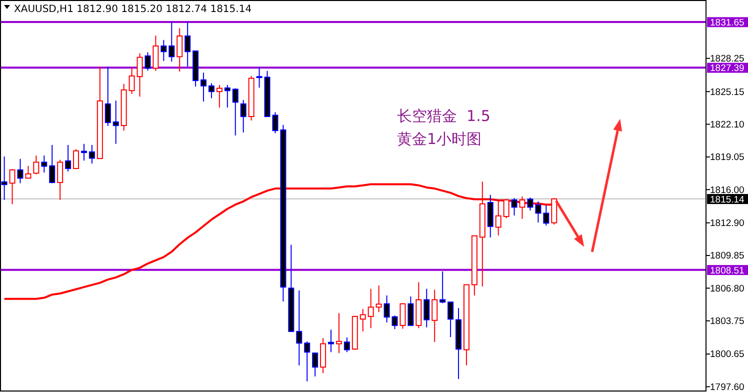 The image size is (748, 392). What do you see at coordinates (727, 270) in the screenshot?
I see `ref-line-label: 1808.51` at bounding box center [727, 270].